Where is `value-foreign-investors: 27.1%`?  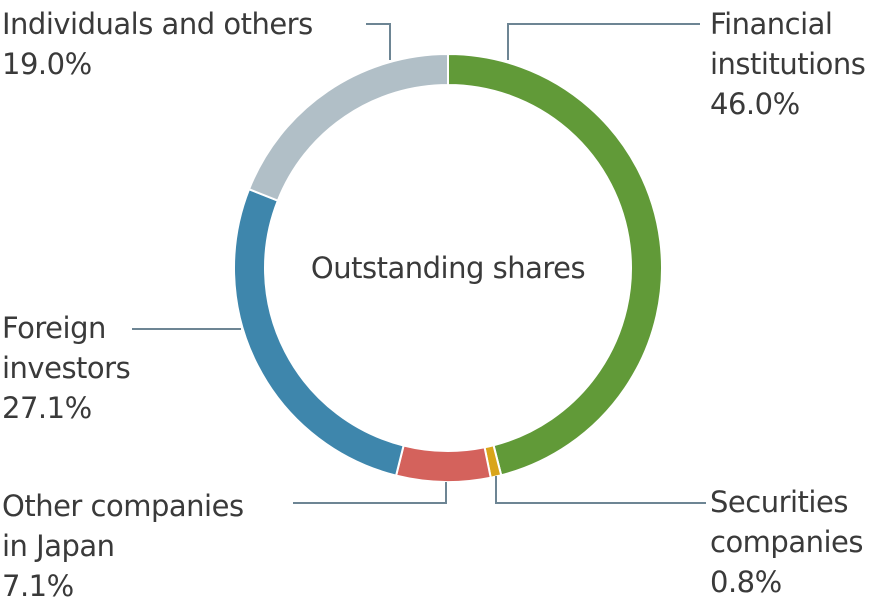
value-foreign-investors: 27.1% is located at coordinates (47, 408).